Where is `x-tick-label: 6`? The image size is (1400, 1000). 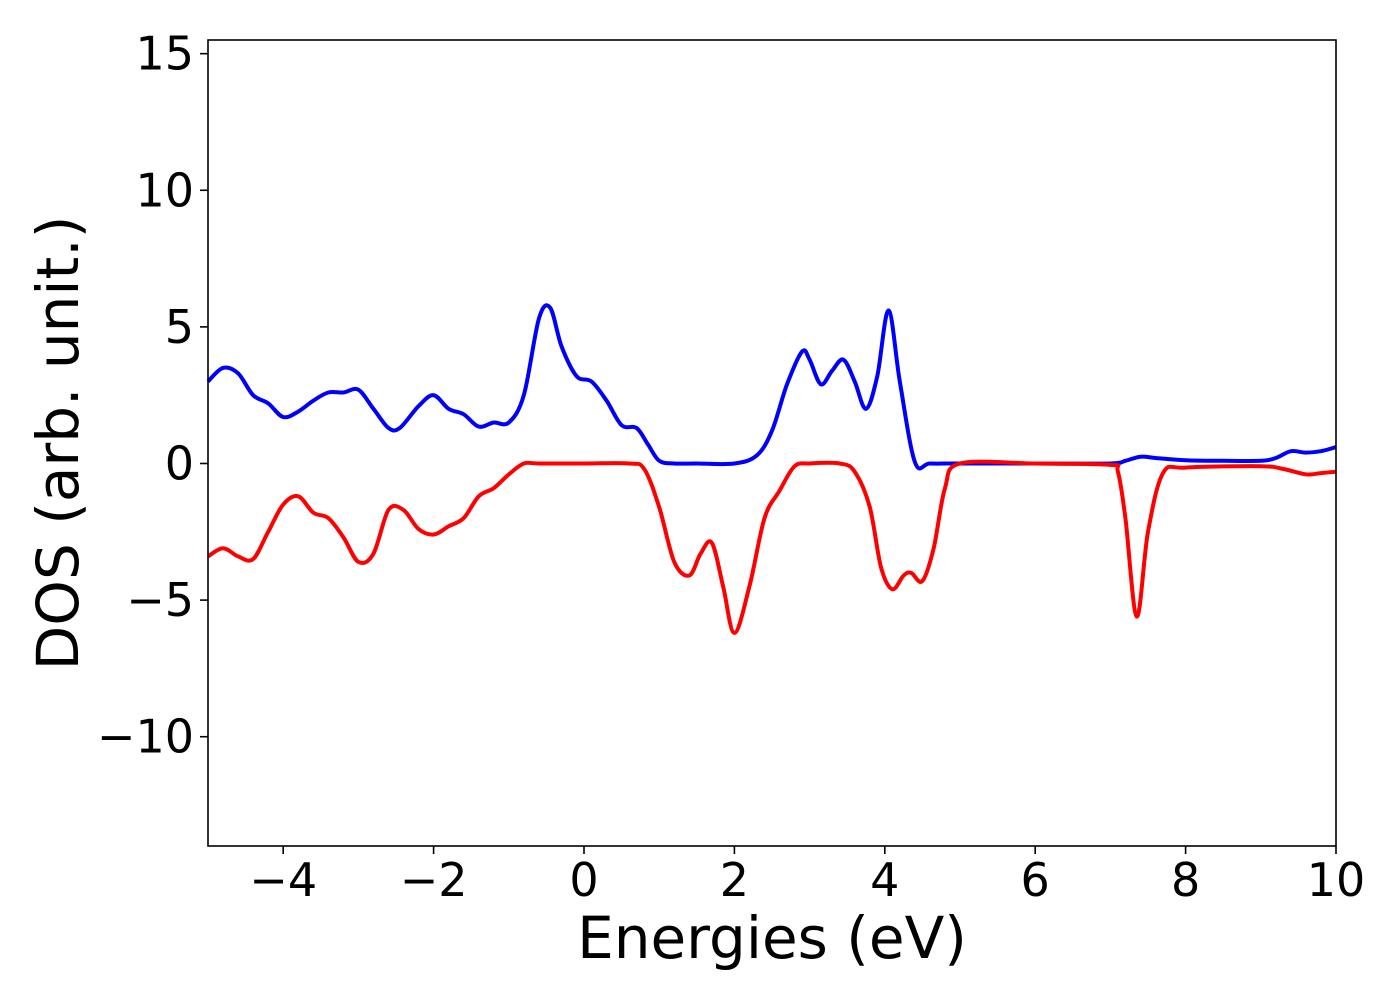 x-tick-label: 6 is located at coordinates (1035, 880).